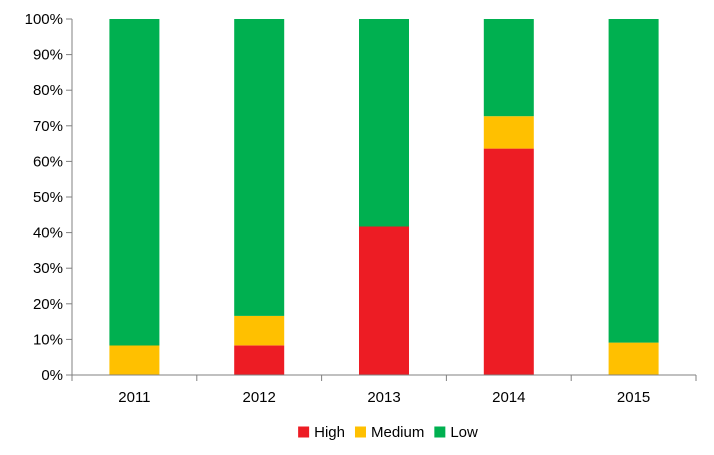 The width and height of the screenshot is (714, 455). What do you see at coordinates (48, 161) in the screenshot?
I see `y-tick-label: 60%` at bounding box center [48, 161].